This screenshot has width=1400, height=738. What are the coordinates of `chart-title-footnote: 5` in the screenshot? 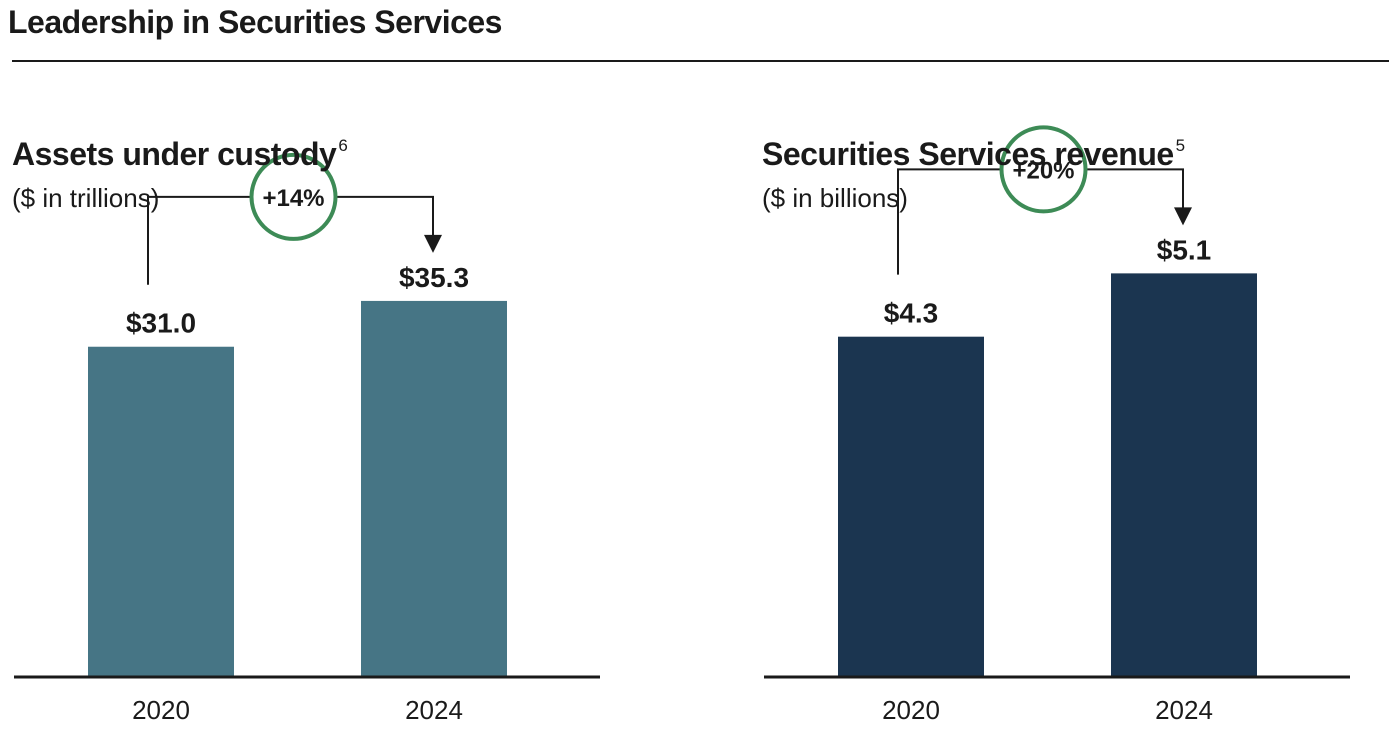 It's located at (1180, 145).